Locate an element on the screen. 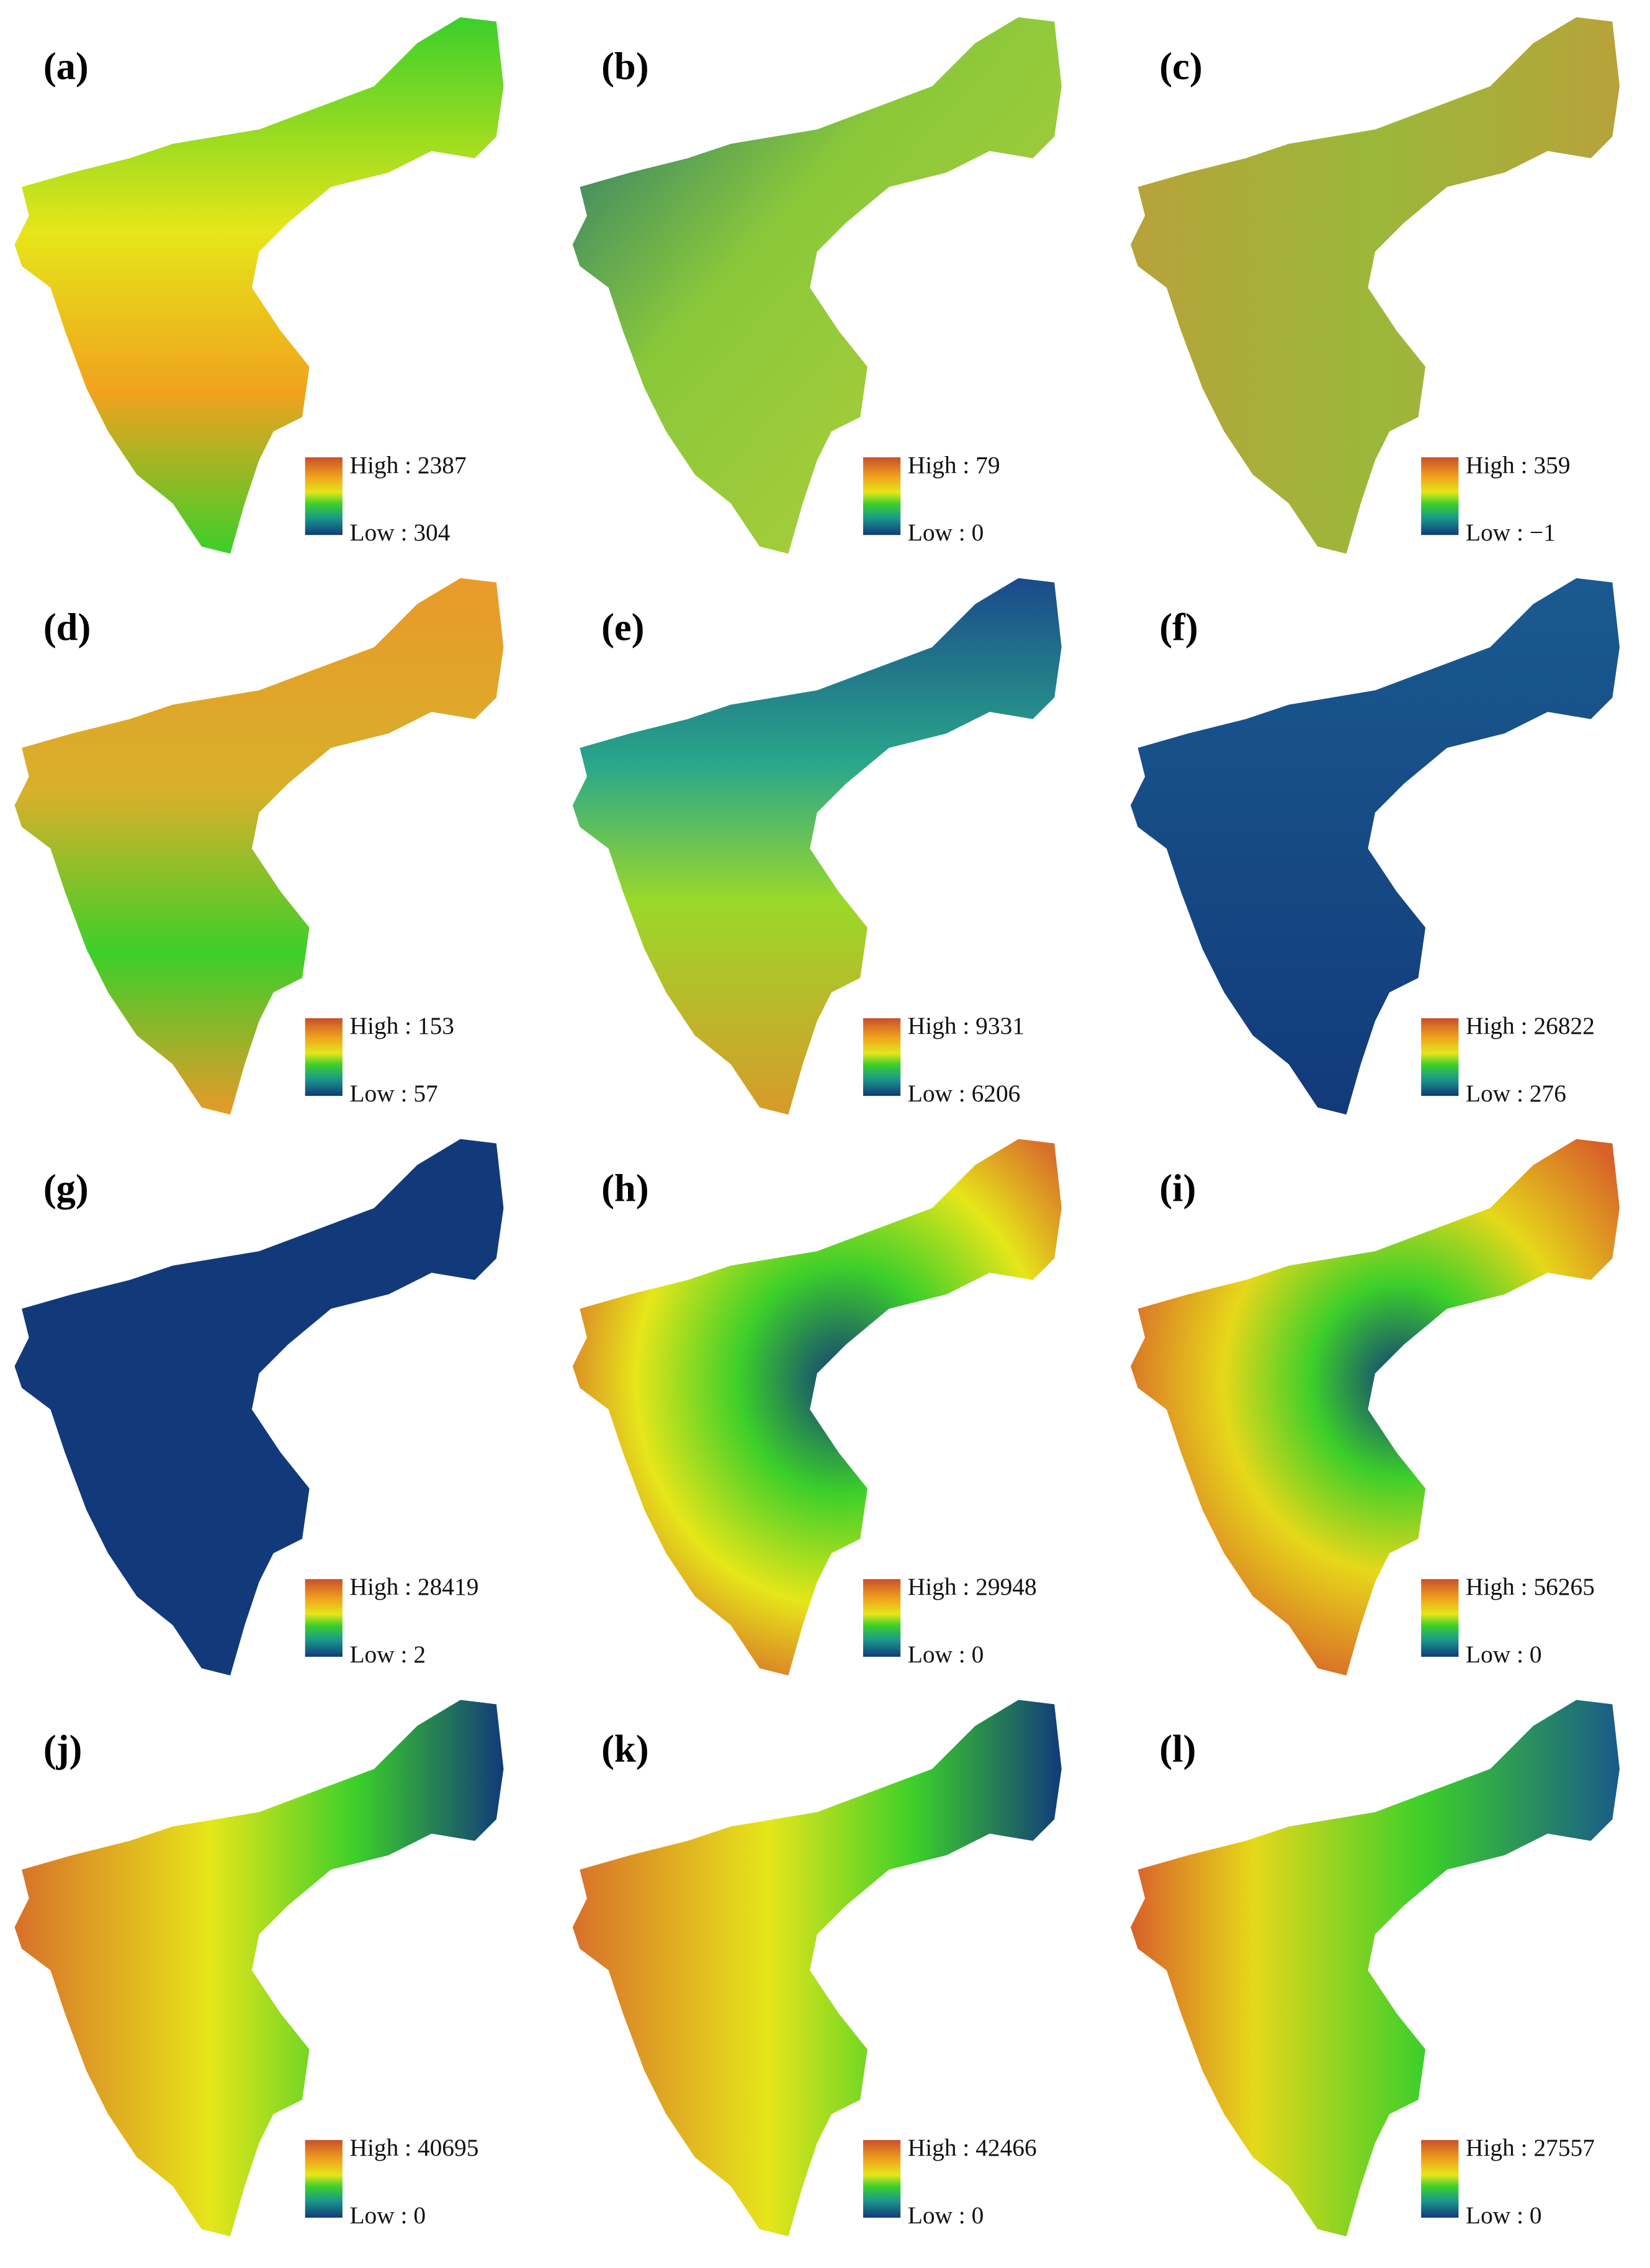 The height and width of the screenshot is (2268, 1650). legend-high: High : 153 is located at coordinates (402, 1025).